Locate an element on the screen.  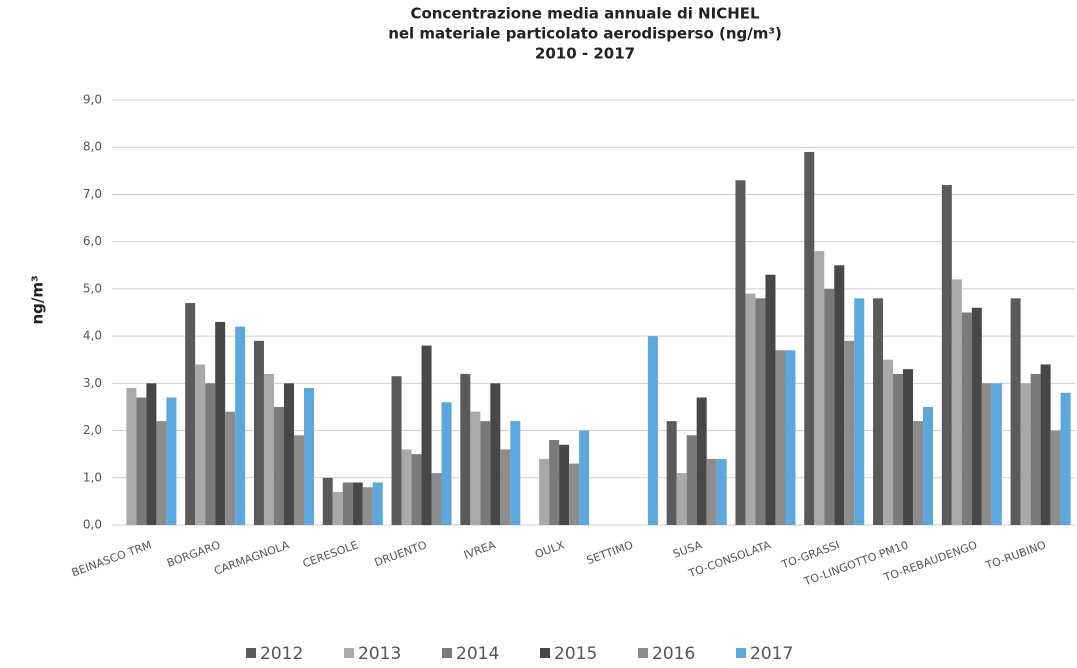
y-tick-label: 8,0 is located at coordinates (92, 147).